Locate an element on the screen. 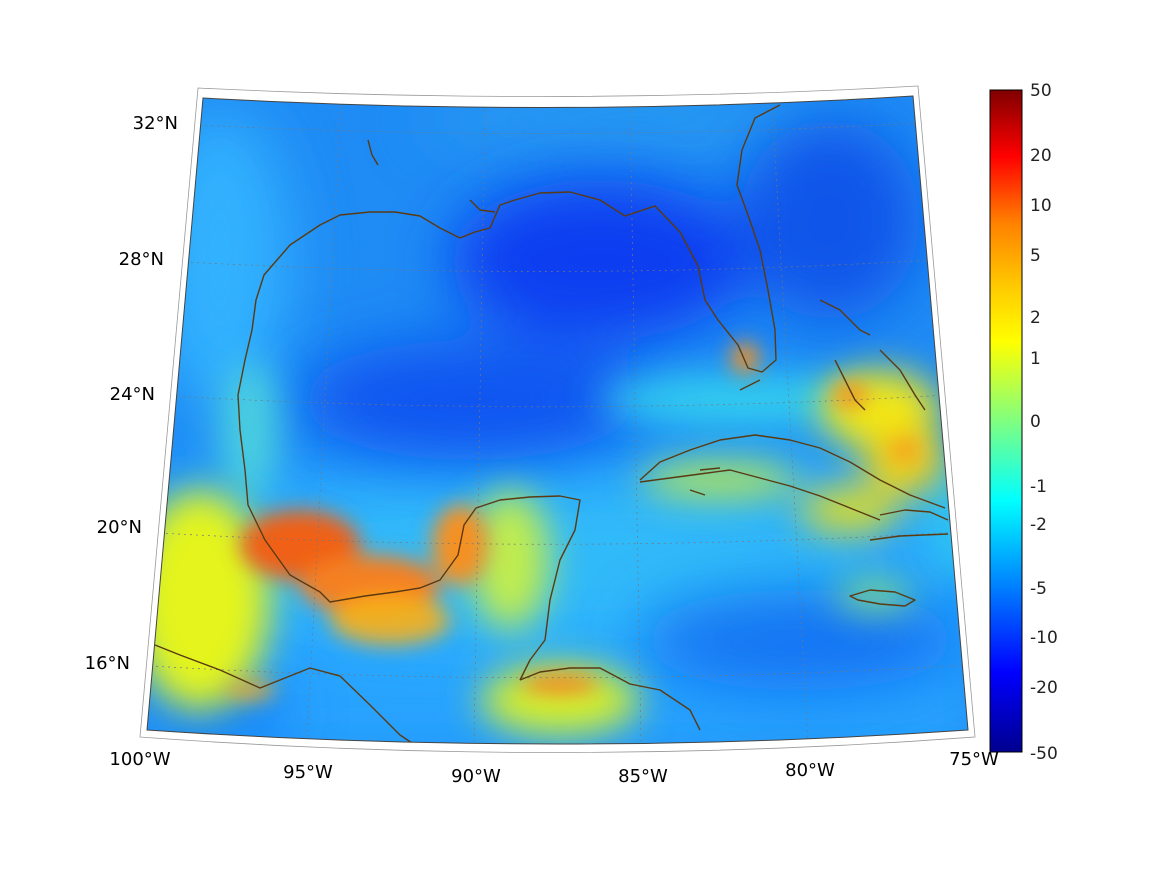 The width and height of the screenshot is (1167, 875). cb-tick: 5 is located at coordinates (1035, 256).